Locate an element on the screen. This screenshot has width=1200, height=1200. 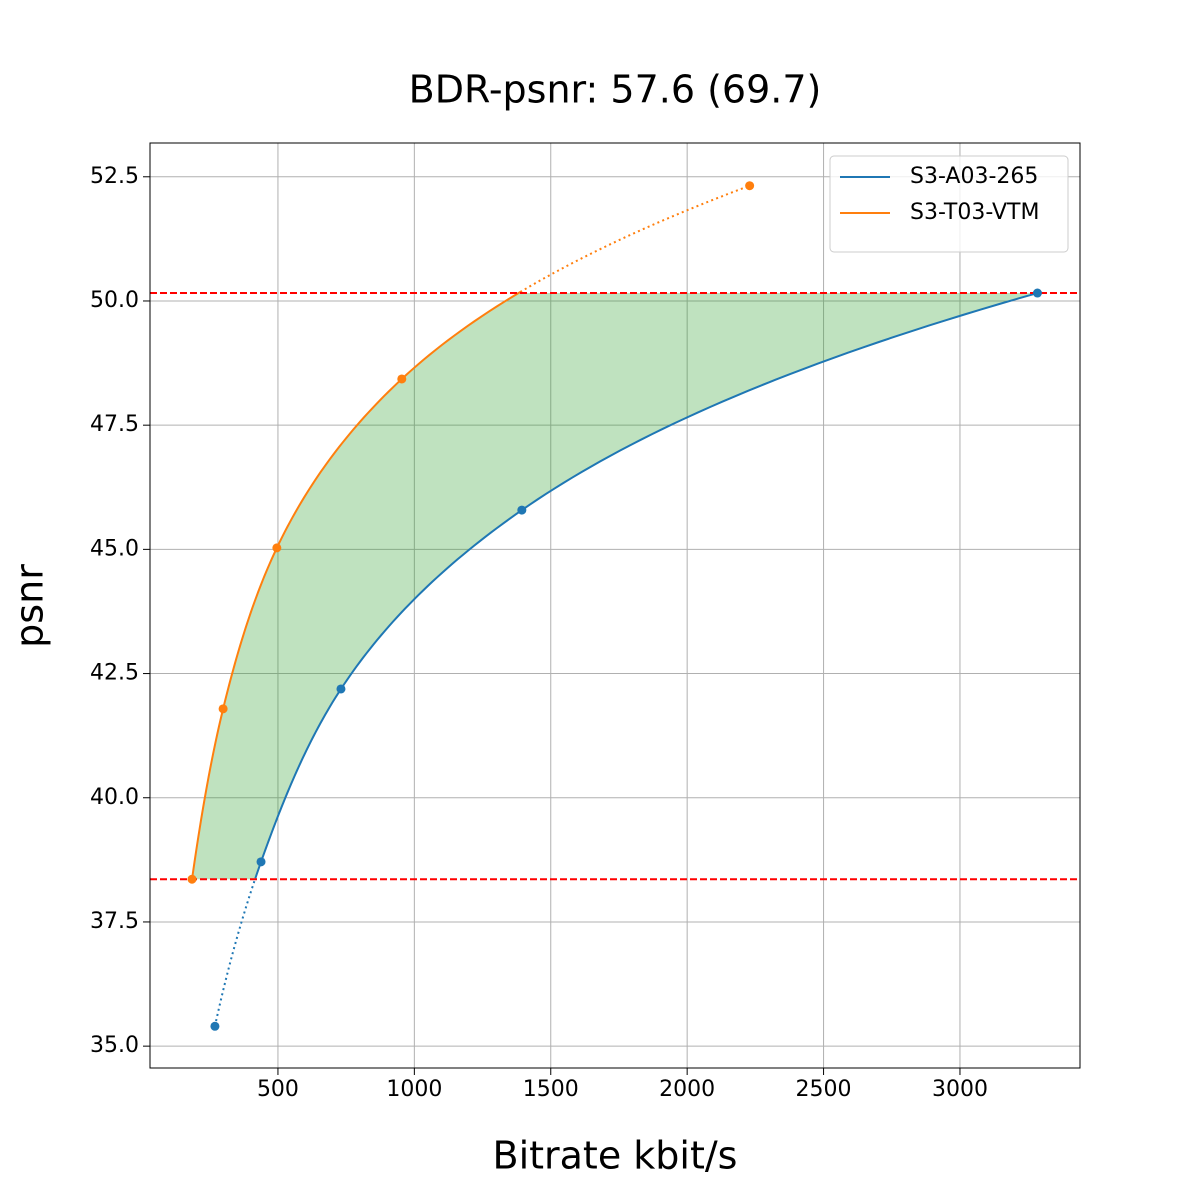
x-tick-label: 1000 is located at coordinates (414, 1089).